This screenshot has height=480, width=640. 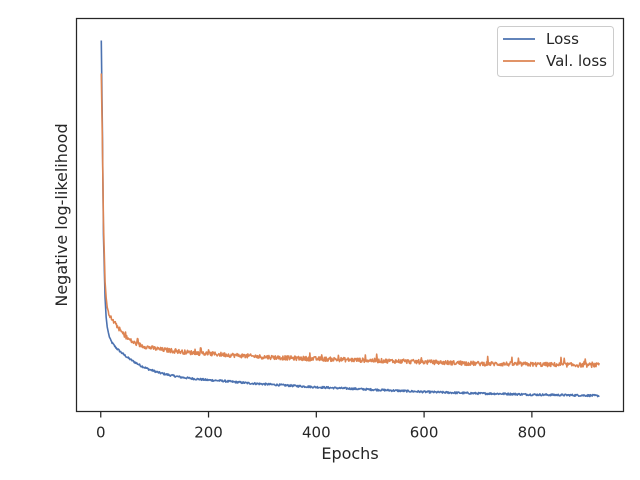 What do you see at coordinates (562, 39) in the screenshot?
I see `legend-label-loss: Loss` at bounding box center [562, 39].